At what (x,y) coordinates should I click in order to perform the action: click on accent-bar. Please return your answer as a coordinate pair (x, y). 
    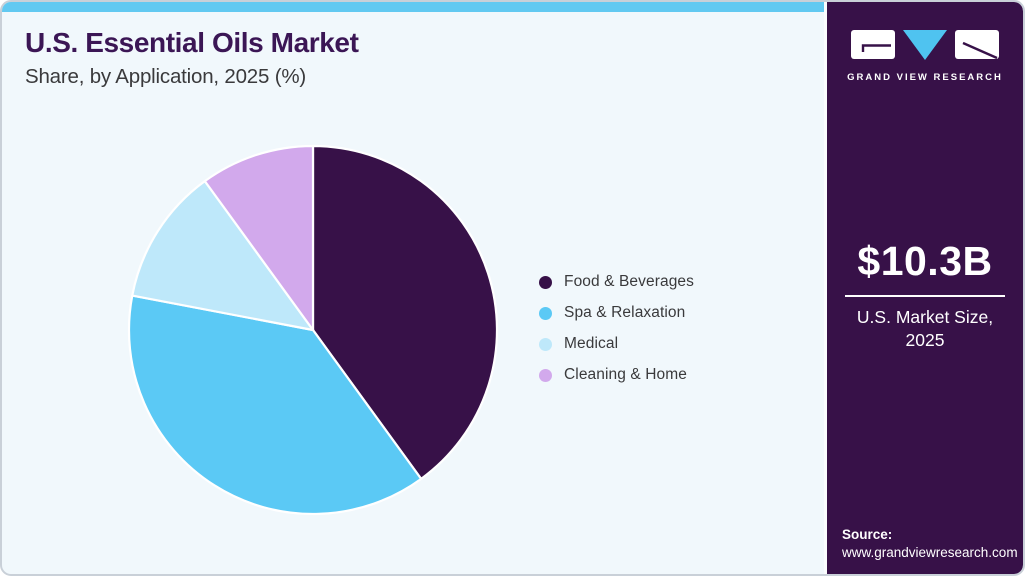
    Looking at the image, I should click on (414, 7).